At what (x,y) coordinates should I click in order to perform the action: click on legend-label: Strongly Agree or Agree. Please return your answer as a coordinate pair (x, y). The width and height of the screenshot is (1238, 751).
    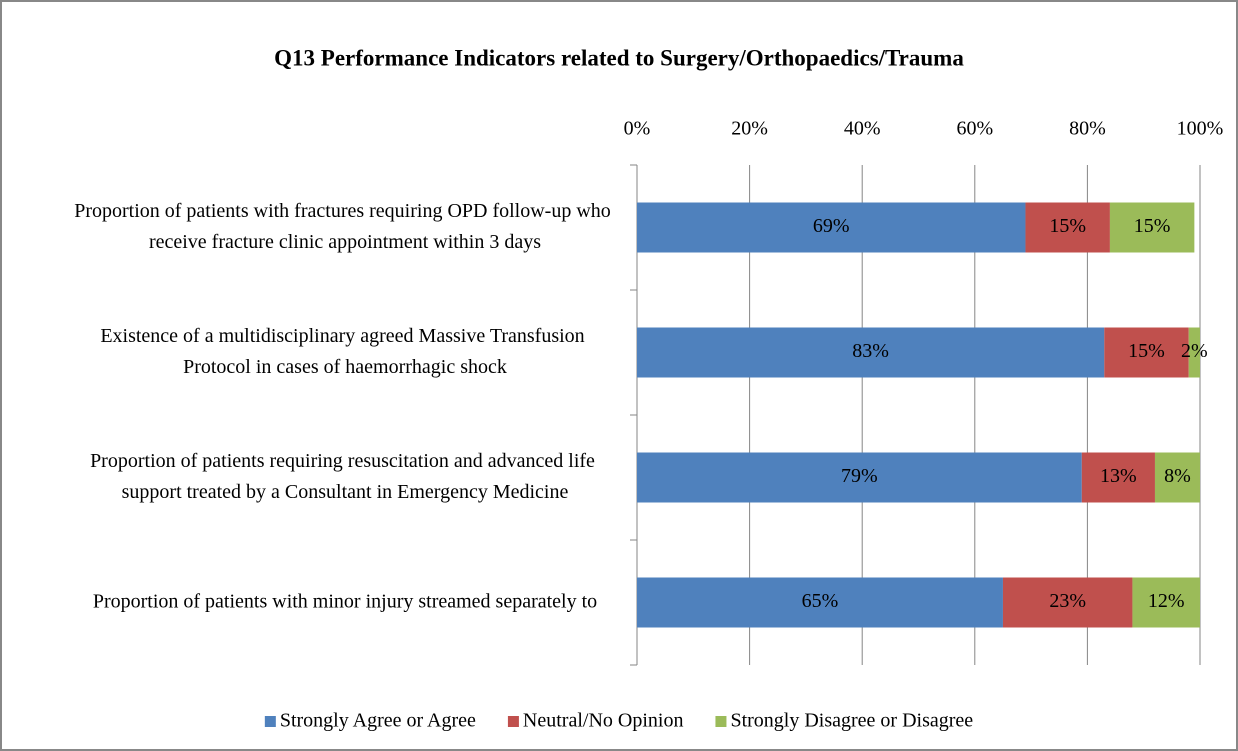
    Looking at the image, I should click on (378, 721).